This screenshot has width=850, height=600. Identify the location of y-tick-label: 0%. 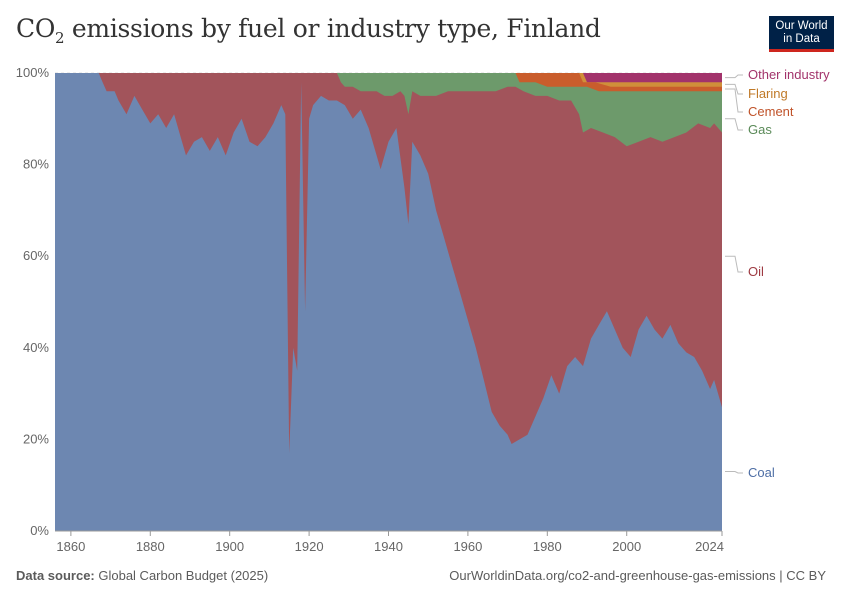
(39, 530).